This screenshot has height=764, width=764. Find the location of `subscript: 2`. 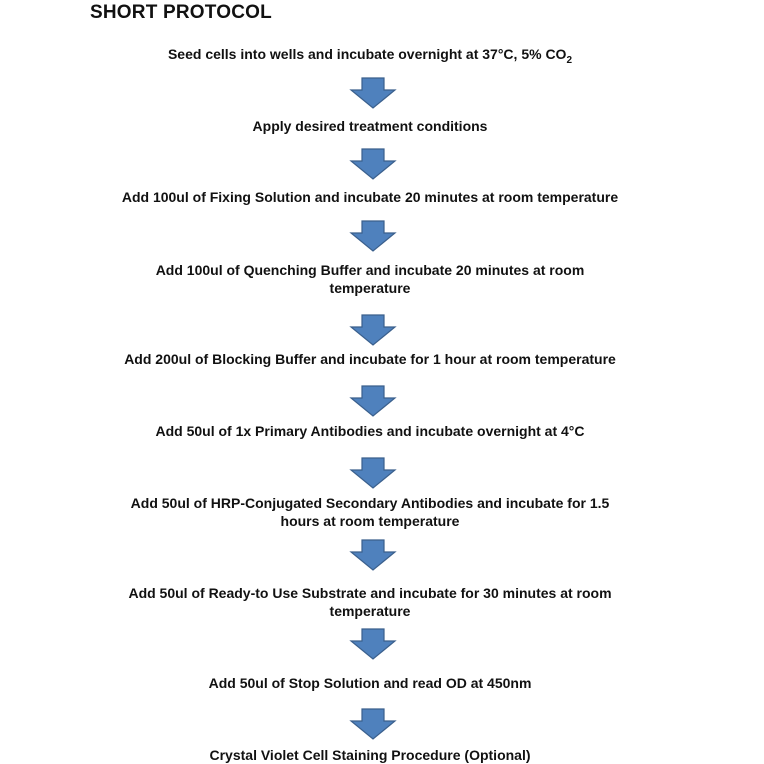

subscript: 2 is located at coordinates (569, 60).